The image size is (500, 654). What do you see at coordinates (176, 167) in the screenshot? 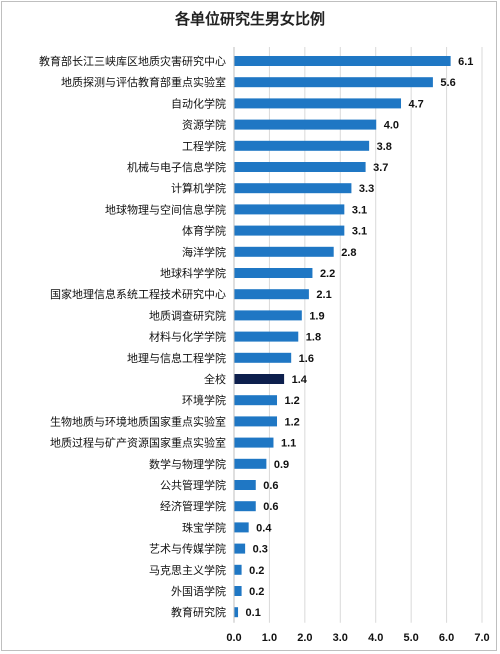
I see `category-label: 机械与电子信息学院` at bounding box center [176, 167].